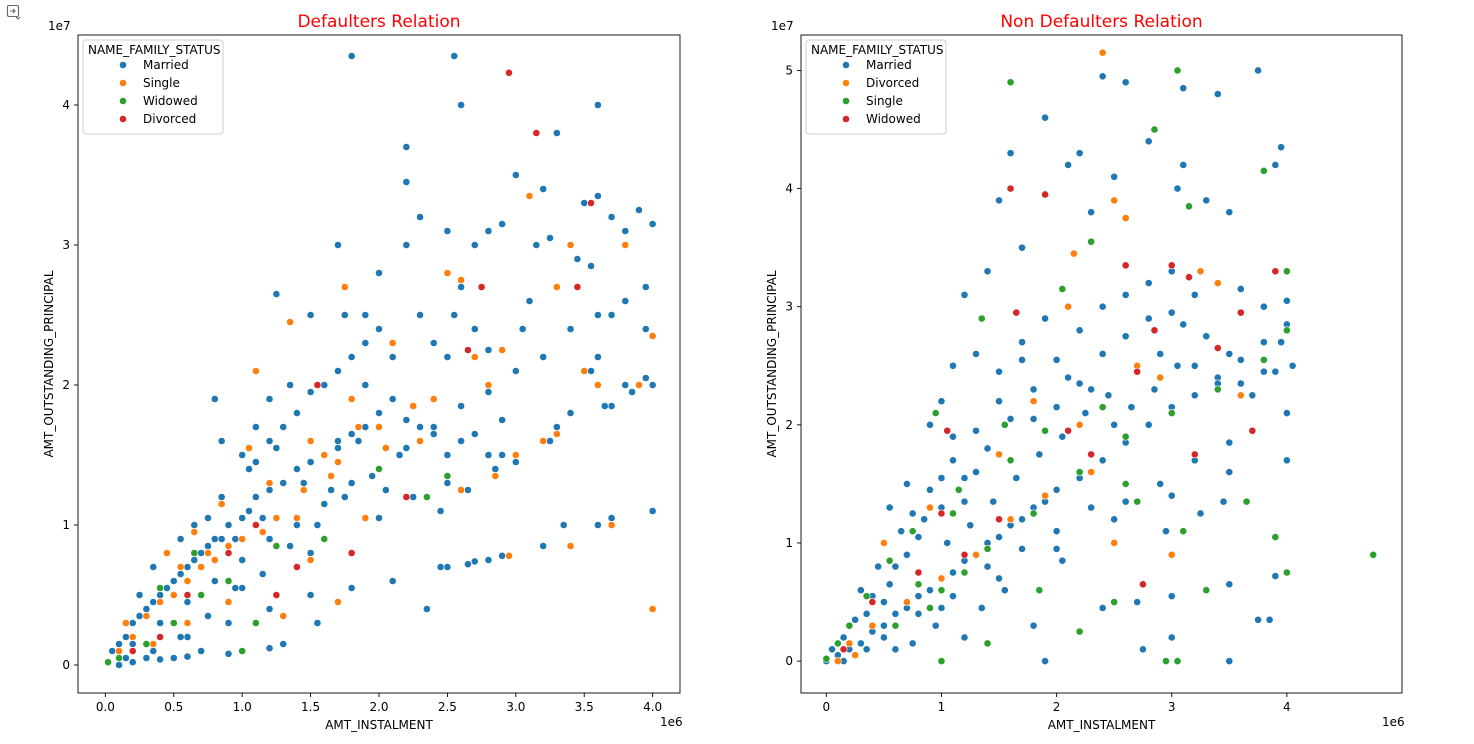 This screenshot has width=1474, height=744. I want to click on legend-box, so click(876, 87).